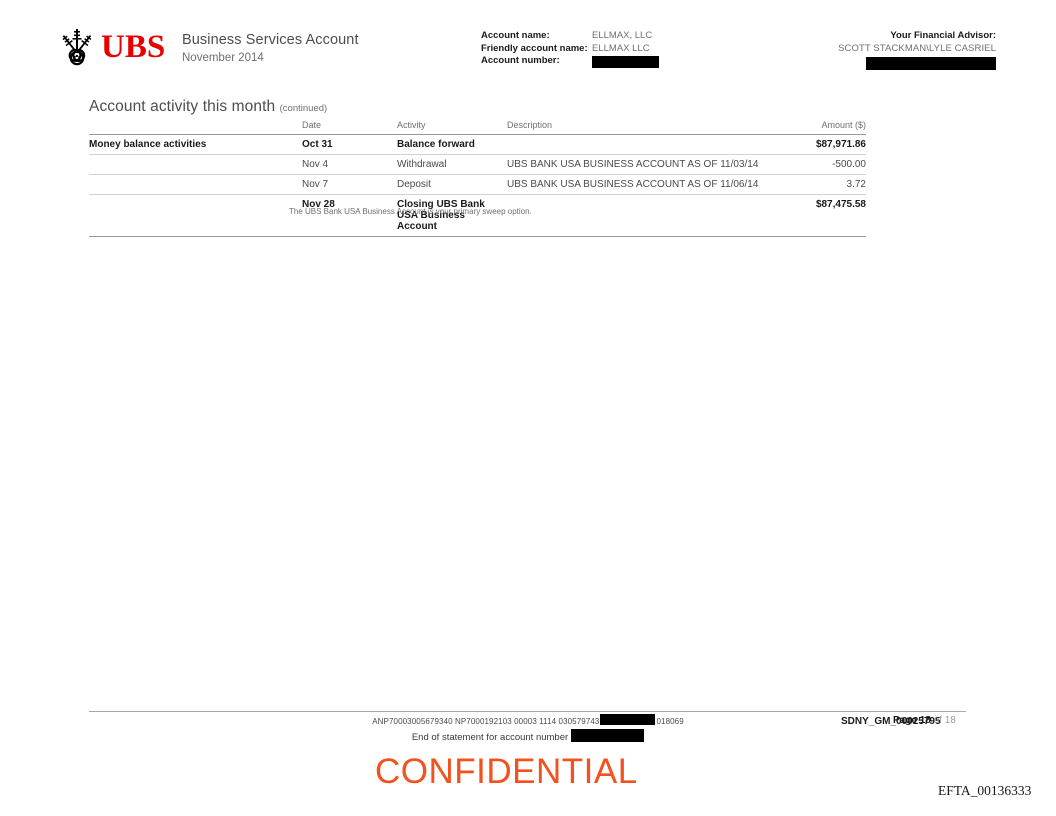 The height and width of the screenshot is (816, 1056). What do you see at coordinates (315, 164) in the screenshot?
I see `row-date: Nov 4` at bounding box center [315, 164].